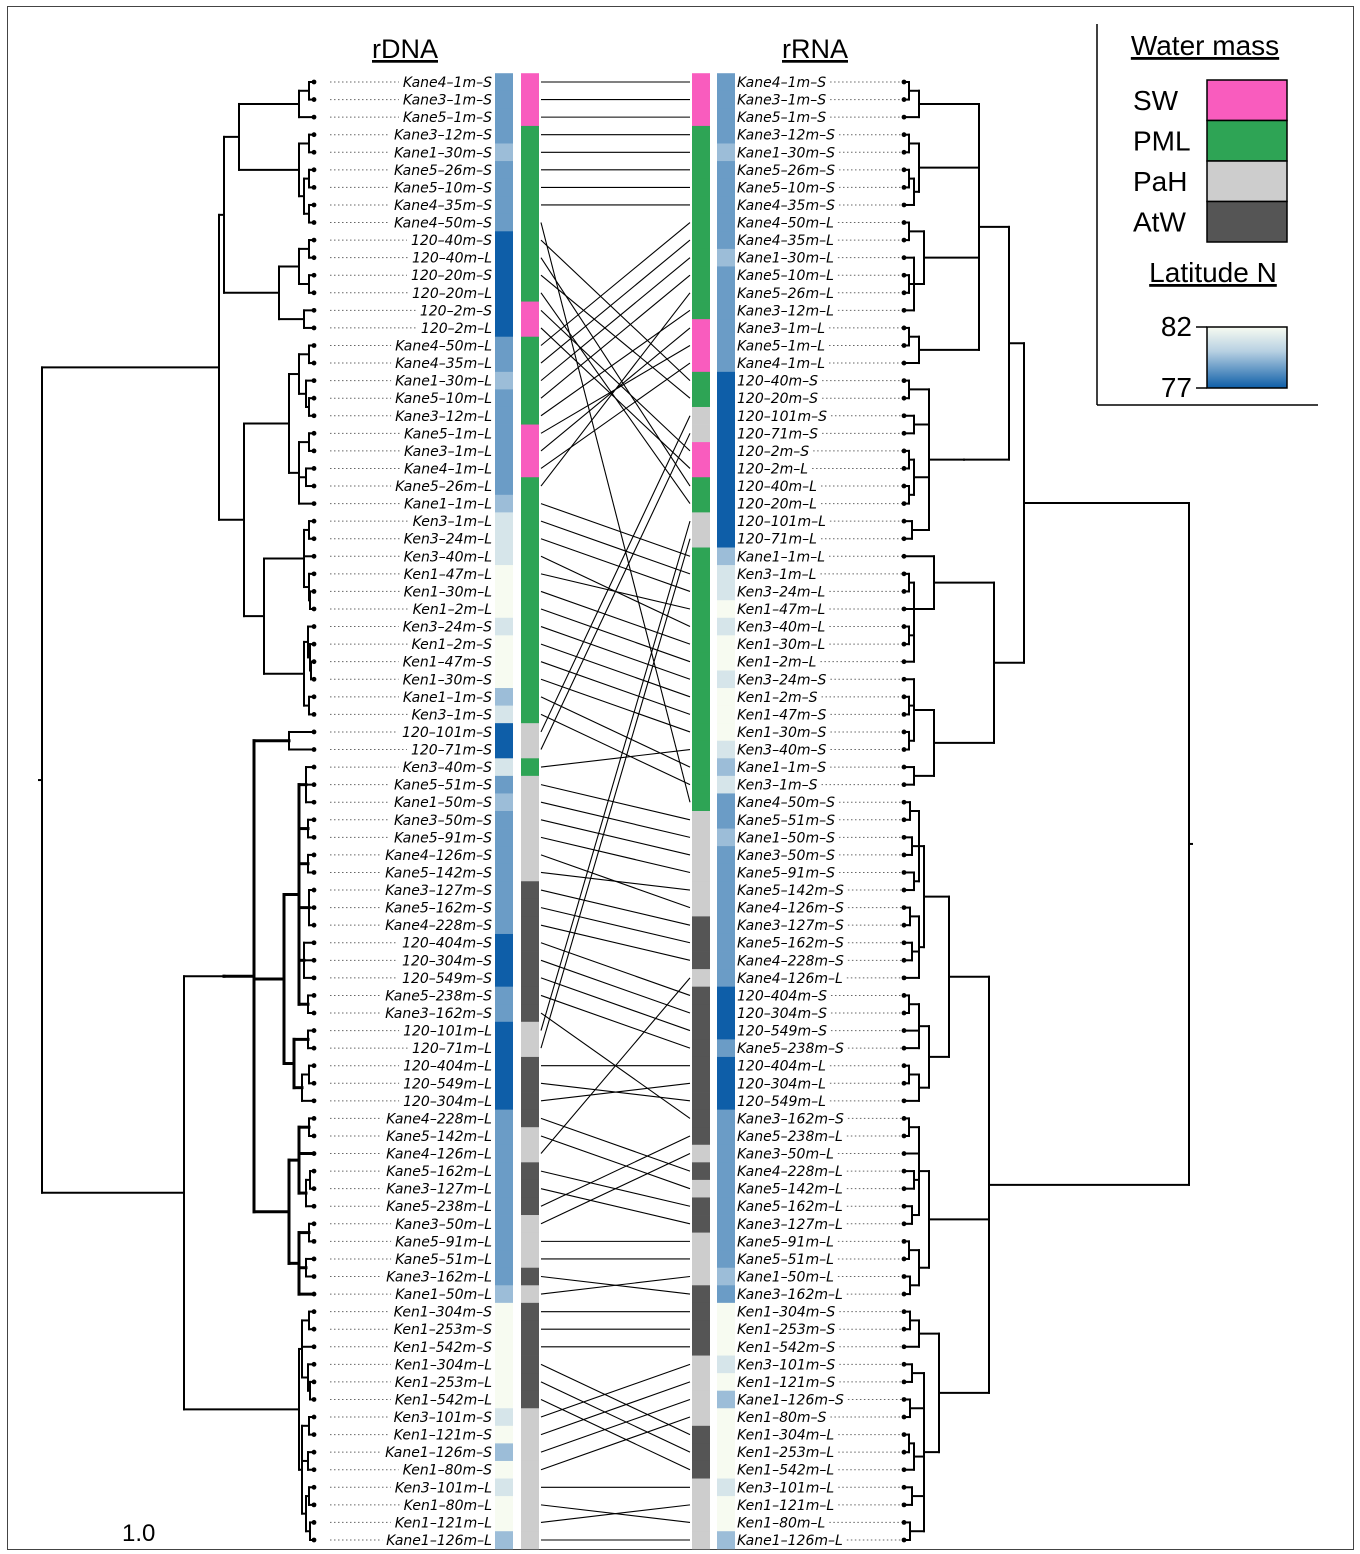  What do you see at coordinates (781, 346) in the screenshot?
I see `rrna-leaf-label: Kane5–1m–L` at bounding box center [781, 346].